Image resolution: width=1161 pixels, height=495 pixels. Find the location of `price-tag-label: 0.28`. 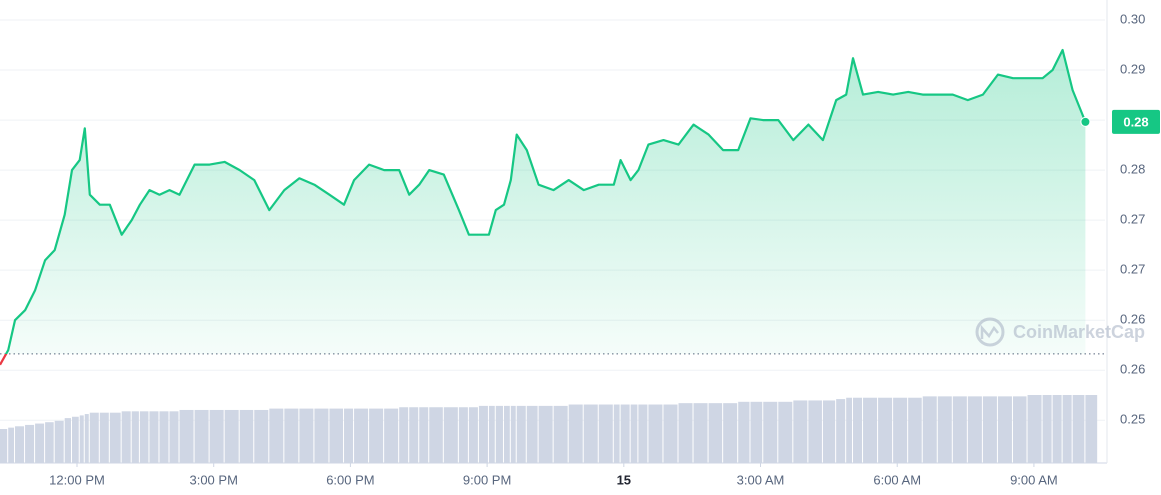

price-tag-label: 0.28 is located at coordinates (1135, 121).